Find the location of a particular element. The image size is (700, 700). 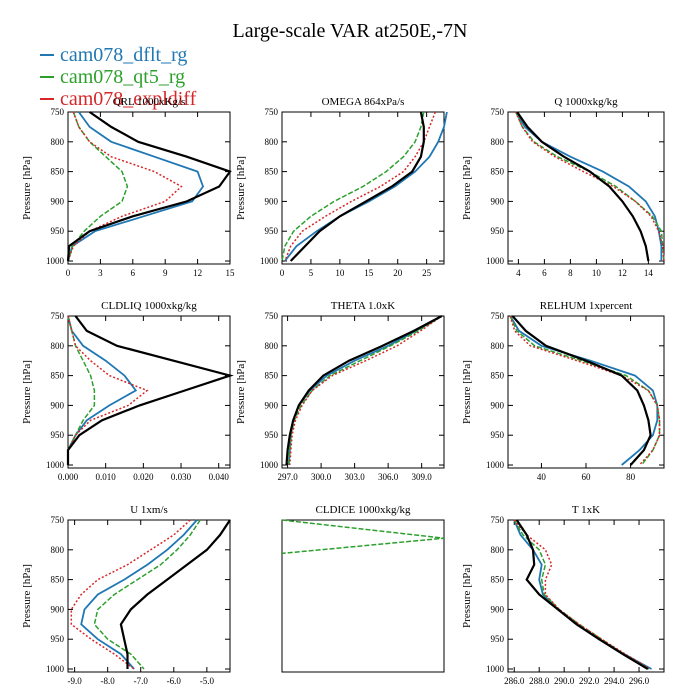

legend-item: cam078_qt5_rg is located at coordinates (118, 77).